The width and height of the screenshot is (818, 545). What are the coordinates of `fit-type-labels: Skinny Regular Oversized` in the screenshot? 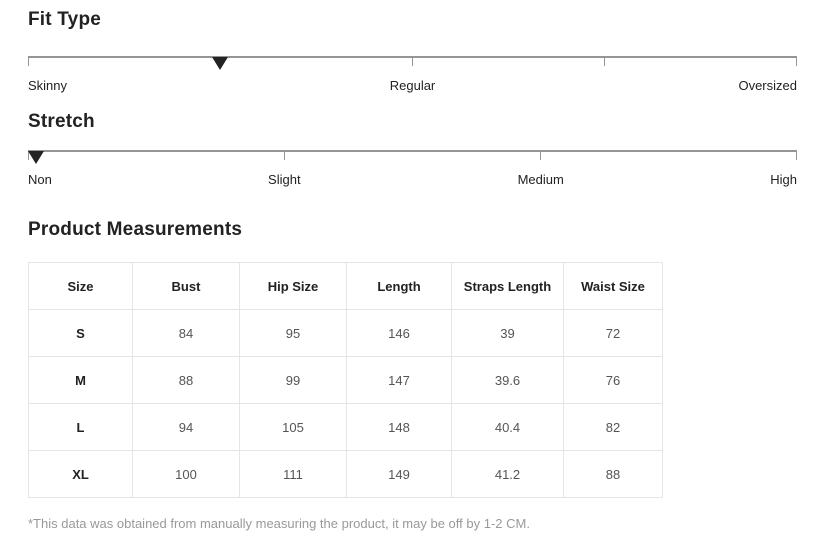 It's located at (412, 86).